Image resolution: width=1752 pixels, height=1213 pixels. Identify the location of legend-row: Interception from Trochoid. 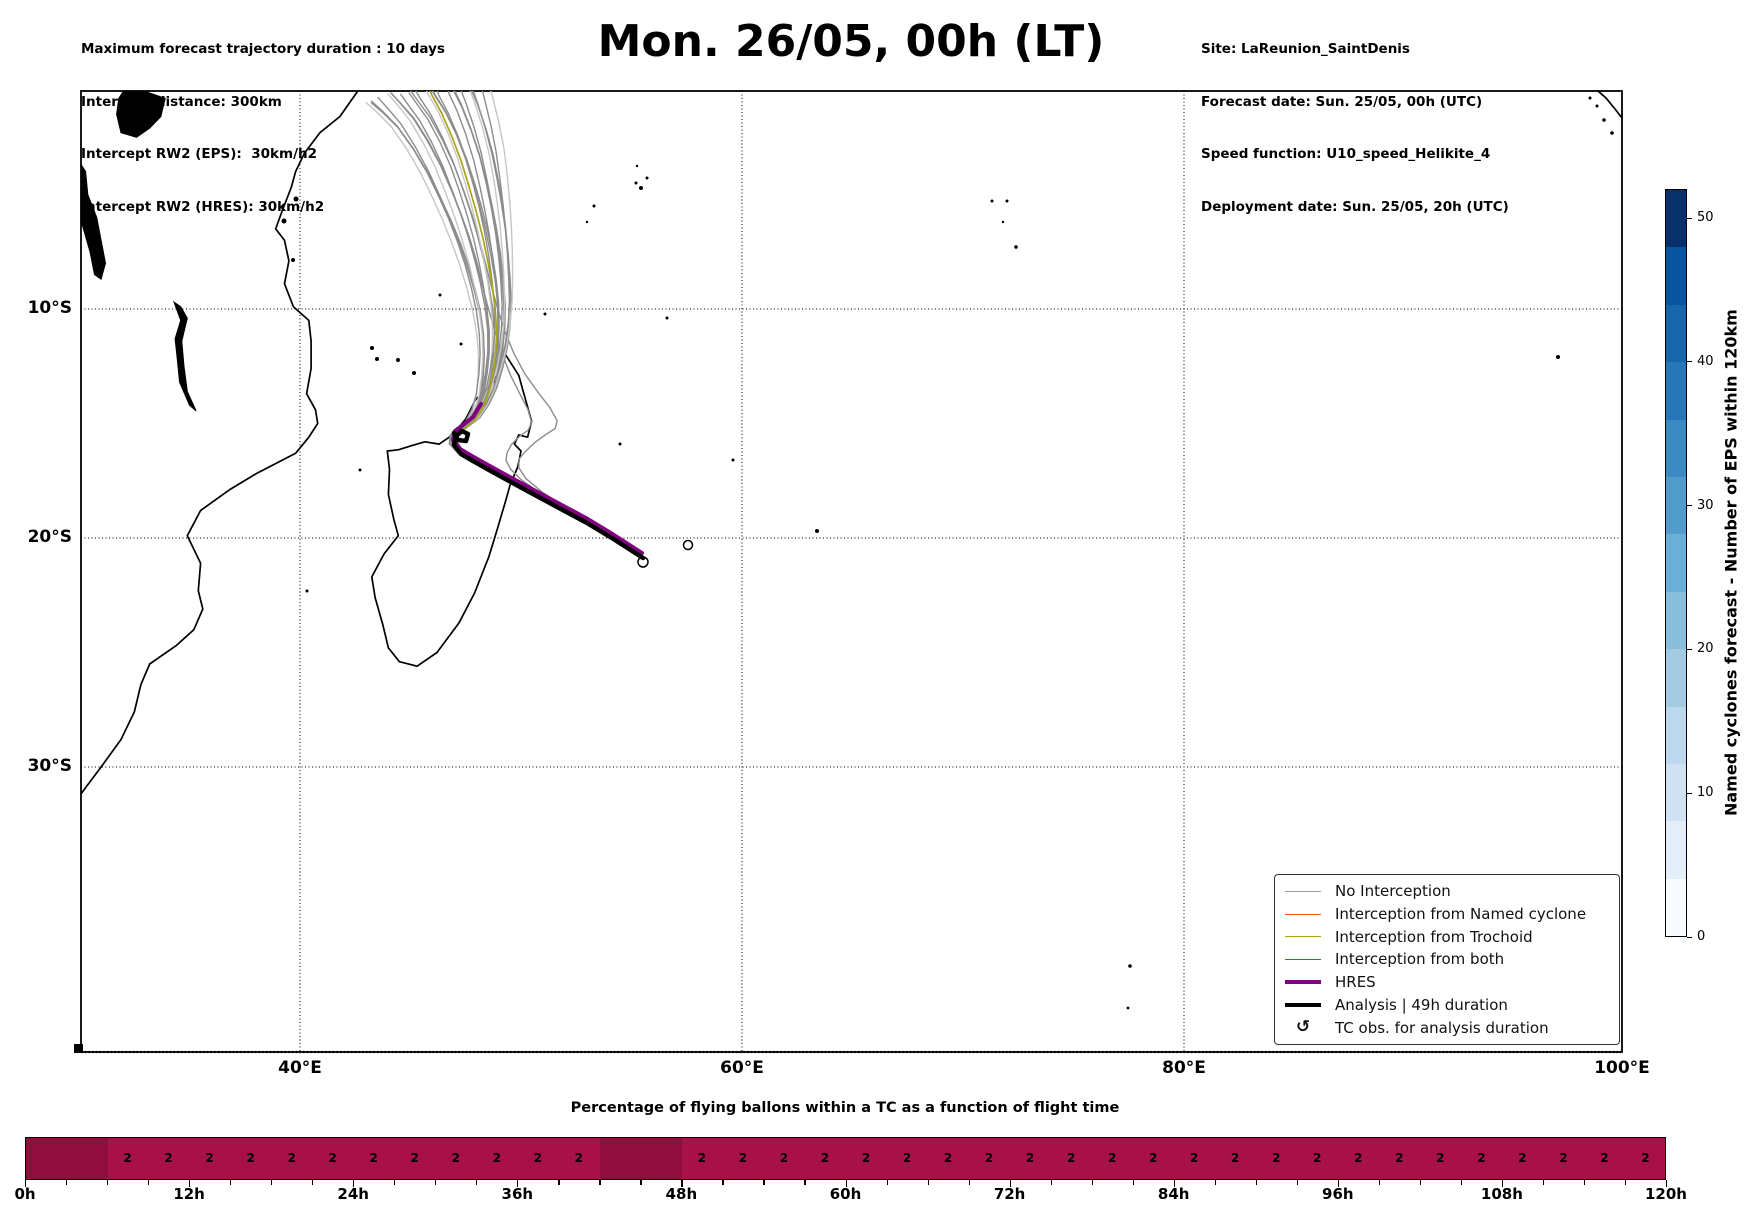
(1447, 937).